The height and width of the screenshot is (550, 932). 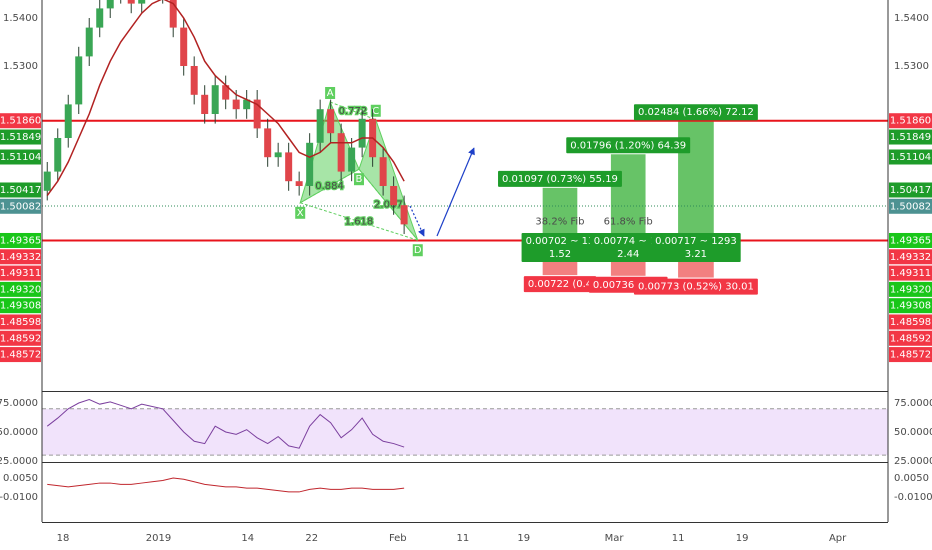 I want to click on pattern-ratio: 2.067, so click(x=388, y=205).